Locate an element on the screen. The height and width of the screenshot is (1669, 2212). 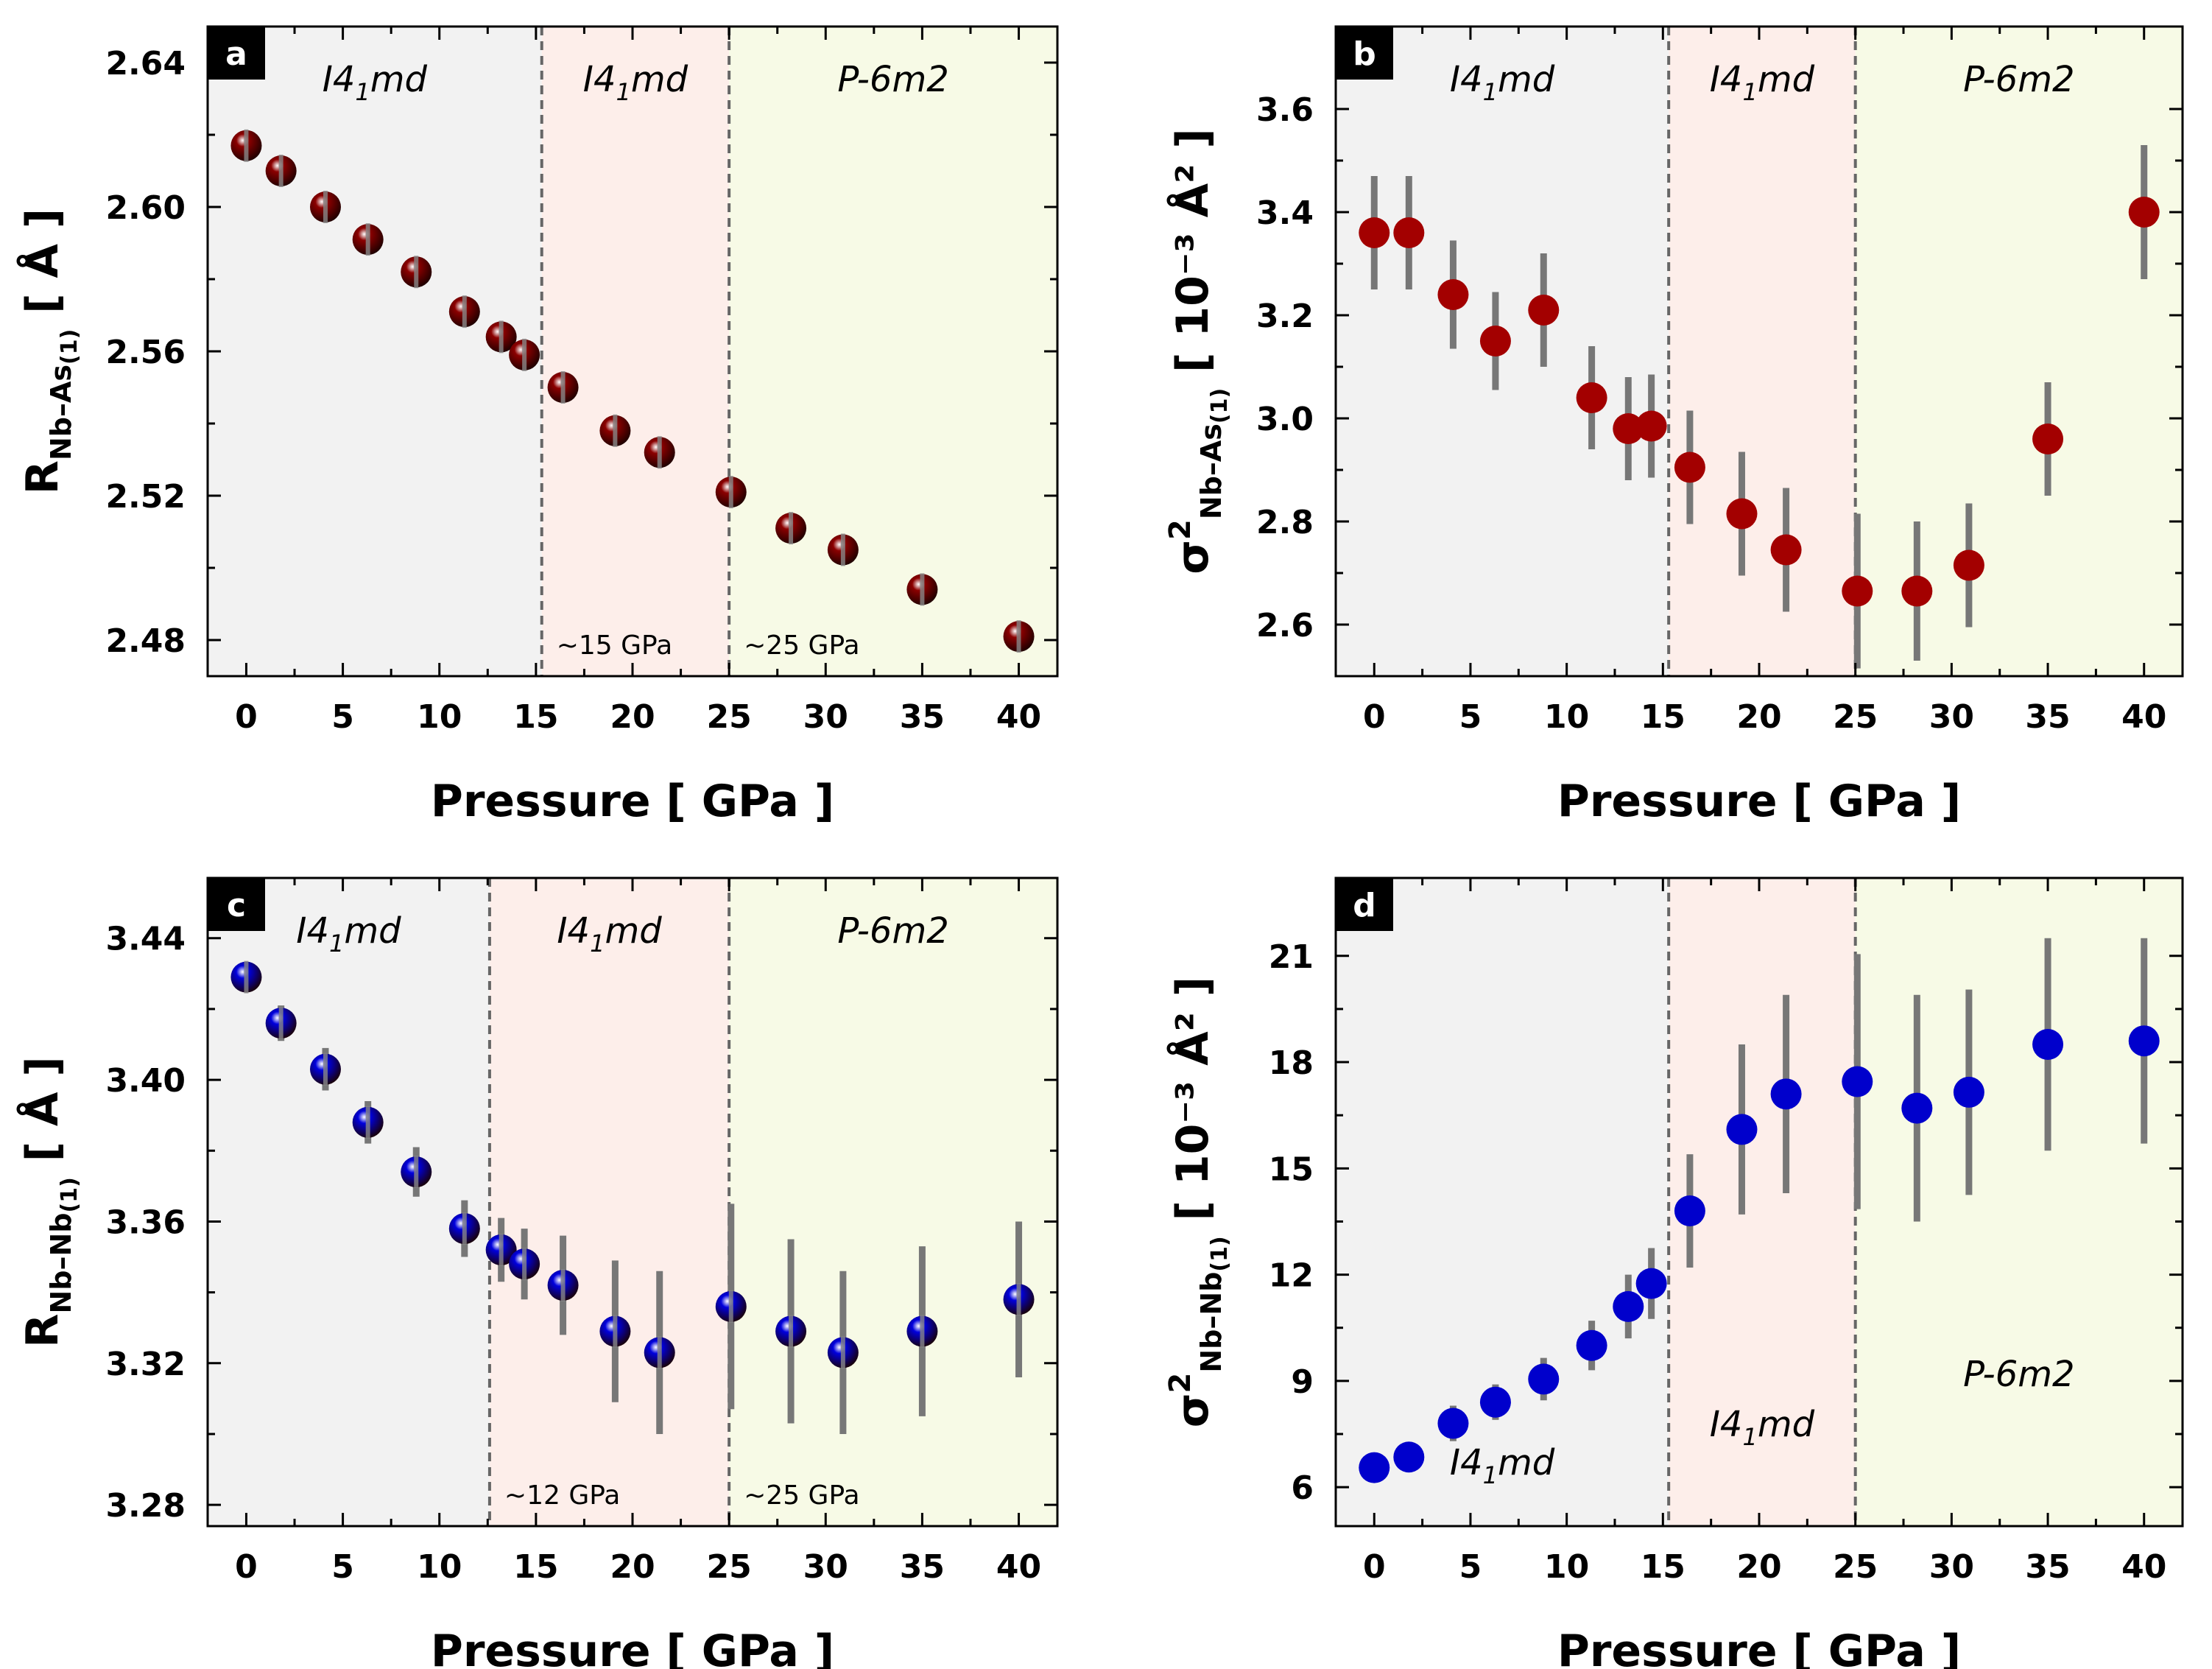
y-axis-label: RNb–Nb(1) [ Å ] is located at coordinates (49, 1201).